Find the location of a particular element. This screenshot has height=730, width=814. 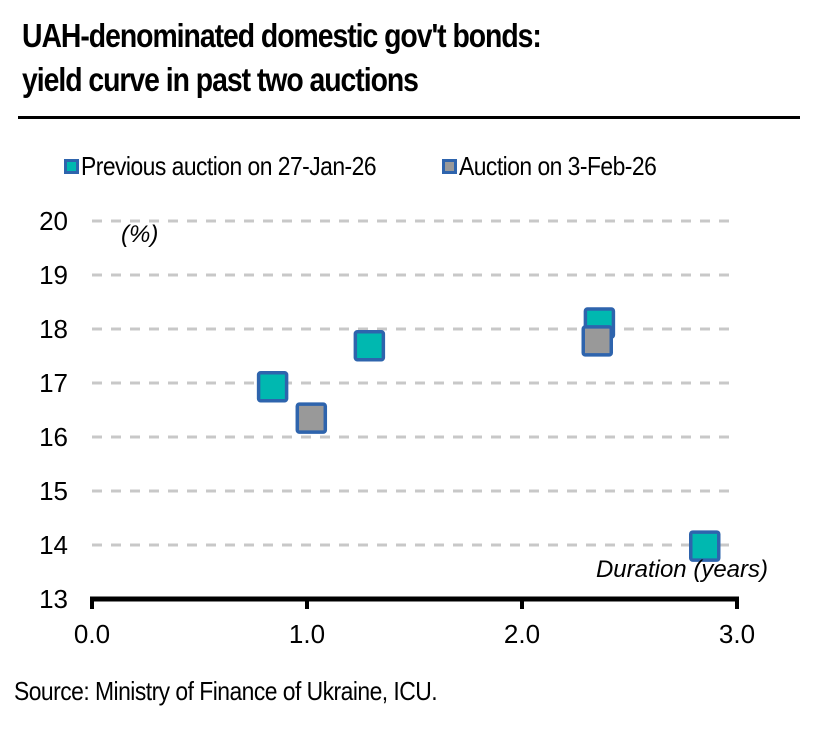

legend-item-current-auction: Auction on 3-Feb-26 is located at coordinates (562, 166).